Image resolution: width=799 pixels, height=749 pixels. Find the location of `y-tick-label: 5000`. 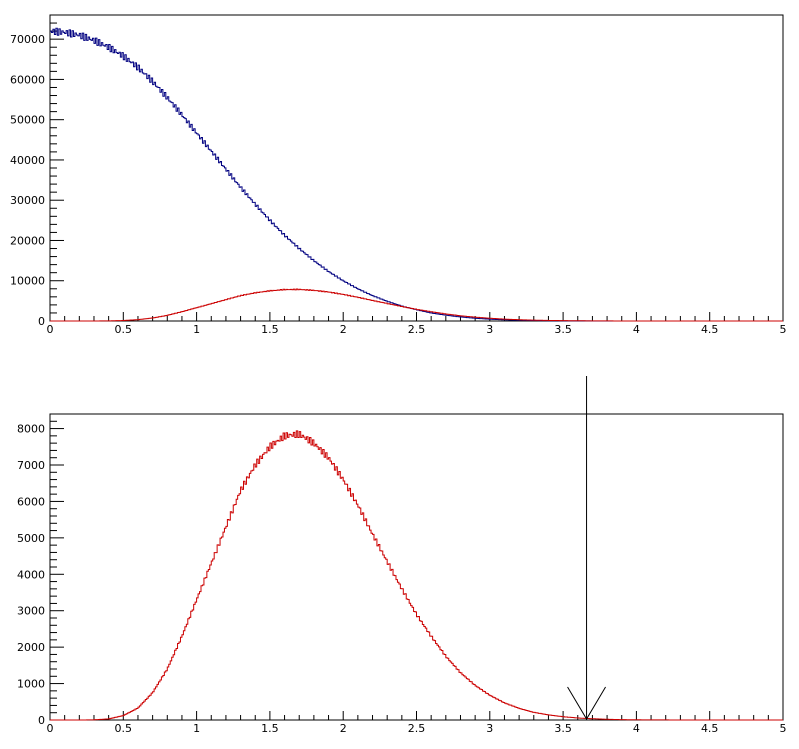

y-tick-label: 5000 is located at coordinates (31, 538).